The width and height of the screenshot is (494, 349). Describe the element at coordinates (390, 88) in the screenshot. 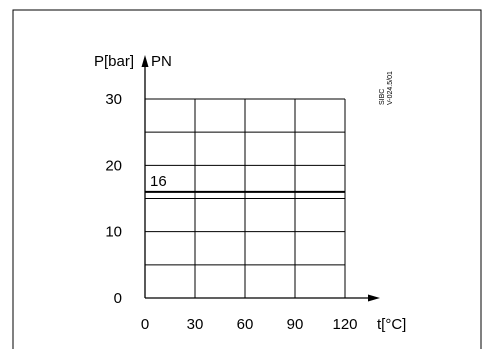

I see `reference-line-2: V-024.5/01` at that location.